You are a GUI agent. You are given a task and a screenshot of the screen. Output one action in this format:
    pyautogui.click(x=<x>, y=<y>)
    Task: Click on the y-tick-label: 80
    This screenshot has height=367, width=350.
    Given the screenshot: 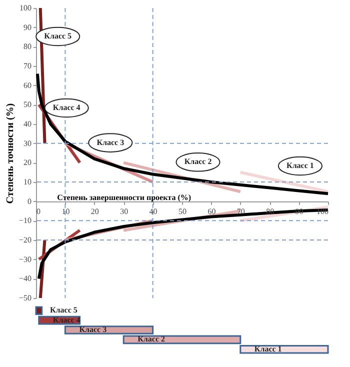 What is the action you would take?
    pyautogui.click(x=28, y=47)
    